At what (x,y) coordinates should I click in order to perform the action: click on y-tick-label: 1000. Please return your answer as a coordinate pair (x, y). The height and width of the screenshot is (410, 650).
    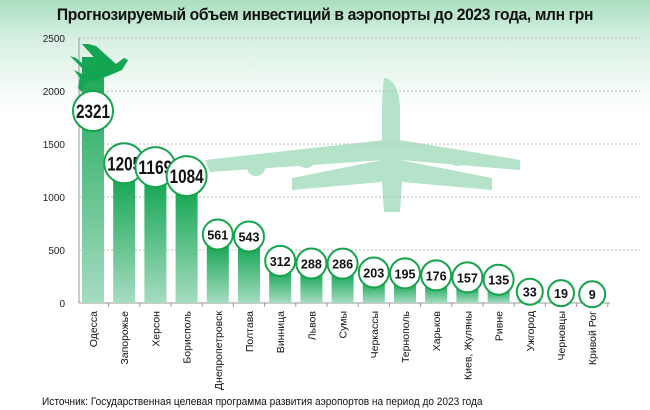
    Looking at the image, I should click on (54, 198).